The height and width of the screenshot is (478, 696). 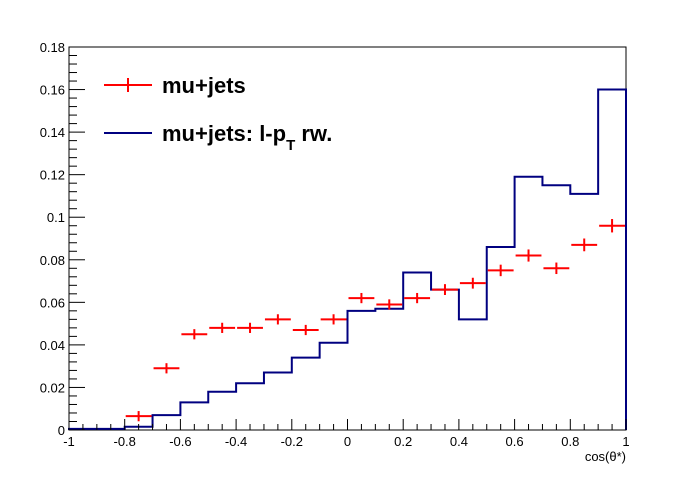 What do you see at coordinates (52, 302) in the screenshot?
I see `y-tick-label: 0.06` at bounding box center [52, 302].